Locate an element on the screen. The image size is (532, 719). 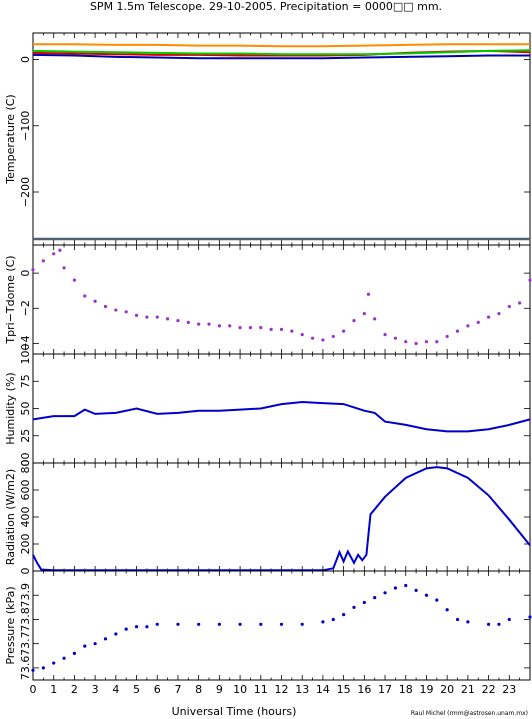
series-line-blue is located at coordinates (281, 56).